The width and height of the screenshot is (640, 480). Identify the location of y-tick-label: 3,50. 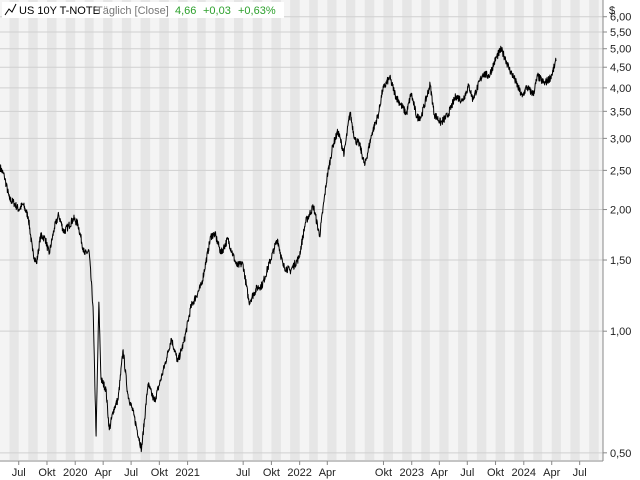
(620, 112).